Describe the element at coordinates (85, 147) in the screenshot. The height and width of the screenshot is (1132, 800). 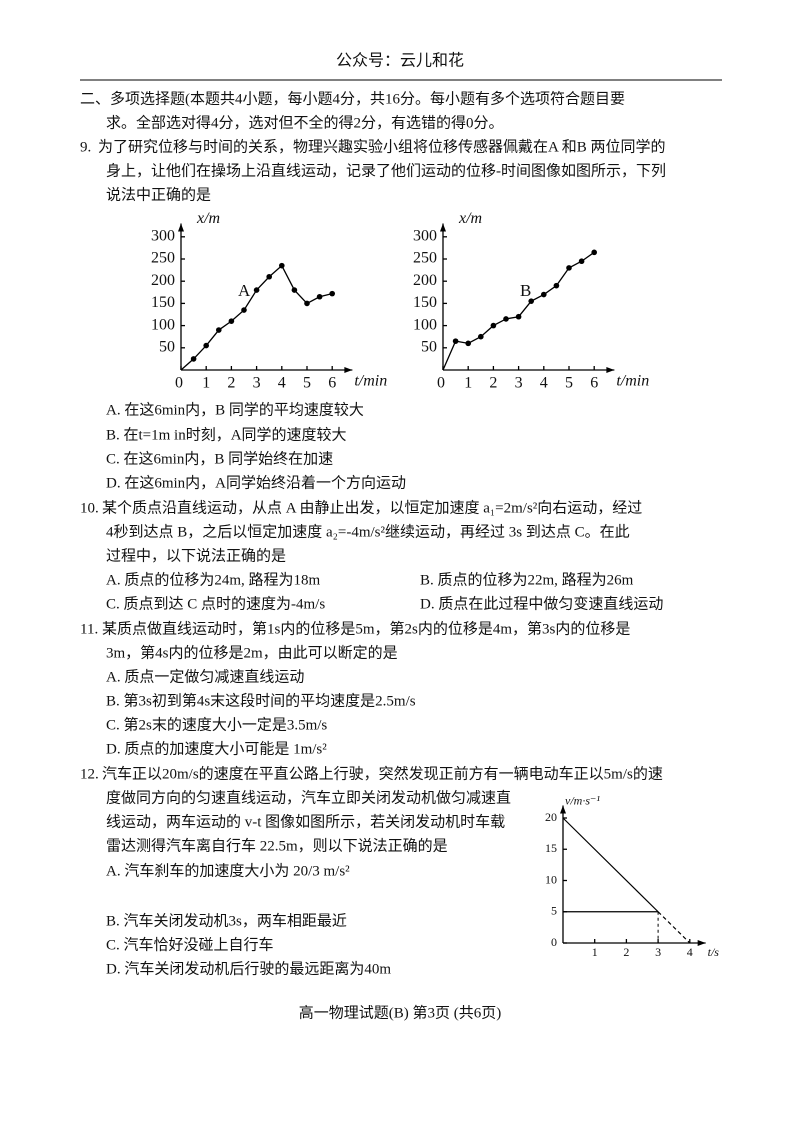
I see `question-number: 9.` at that location.